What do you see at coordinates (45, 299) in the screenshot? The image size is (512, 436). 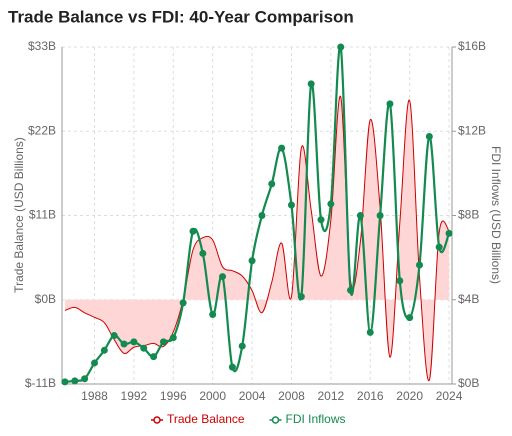 I see `y-tick-label: $0B` at bounding box center [45, 299].